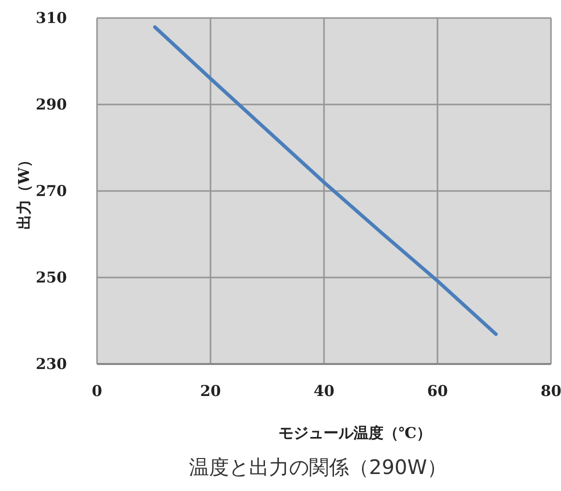 The height and width of the screenshot is (491, 561). Describe the element at coordinates (210, 391) in the screenshot. I see `x-tick-label: 20` at that location.